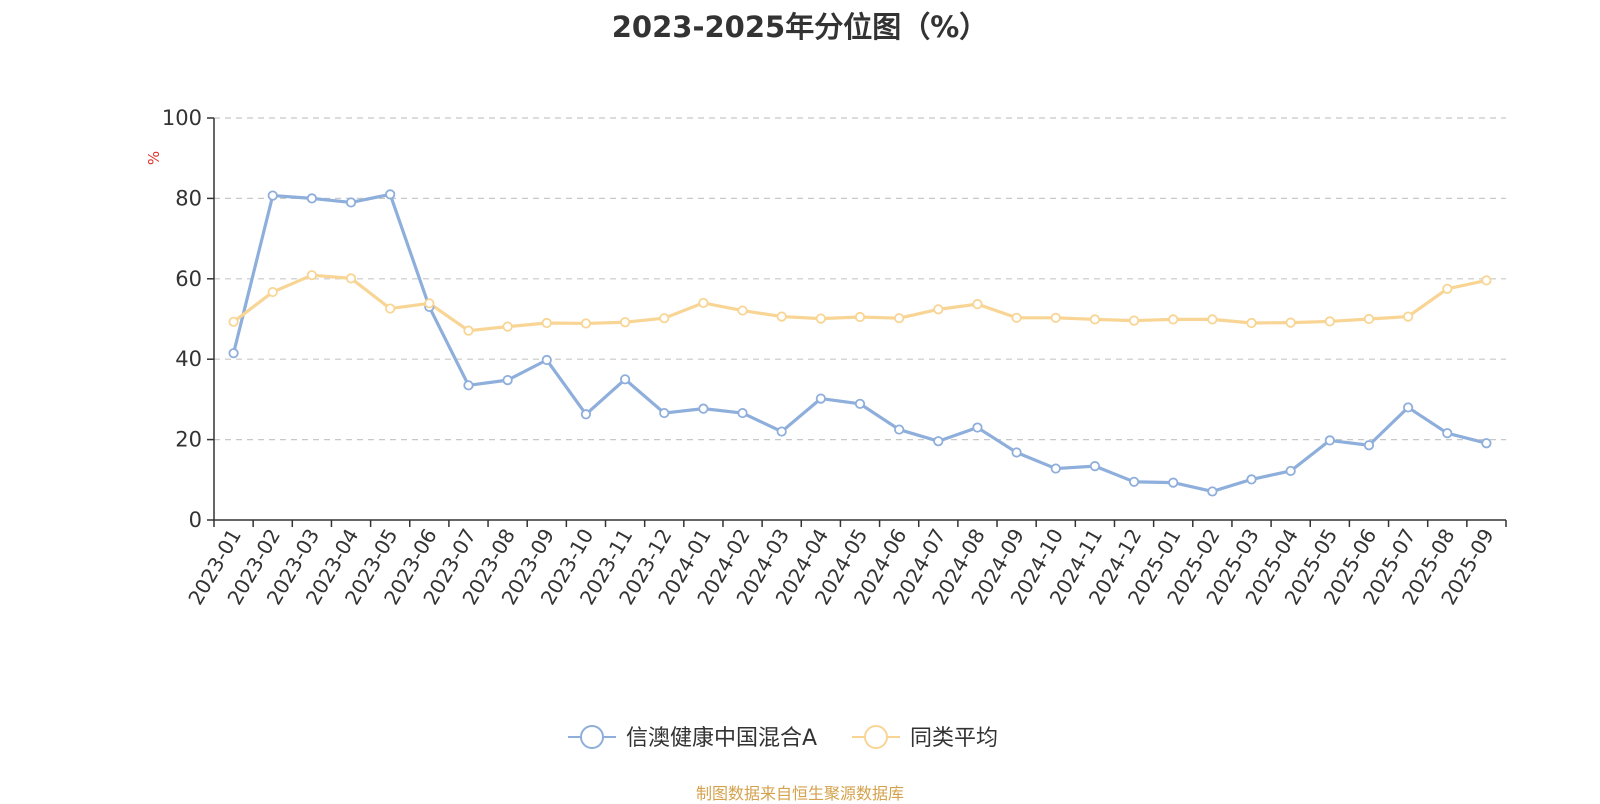 The width and height of the screenshot is (1600, 804). Describe the element at coordinates (182, 118) in the screenshot. I see `y-tick-label: 100` at that location.